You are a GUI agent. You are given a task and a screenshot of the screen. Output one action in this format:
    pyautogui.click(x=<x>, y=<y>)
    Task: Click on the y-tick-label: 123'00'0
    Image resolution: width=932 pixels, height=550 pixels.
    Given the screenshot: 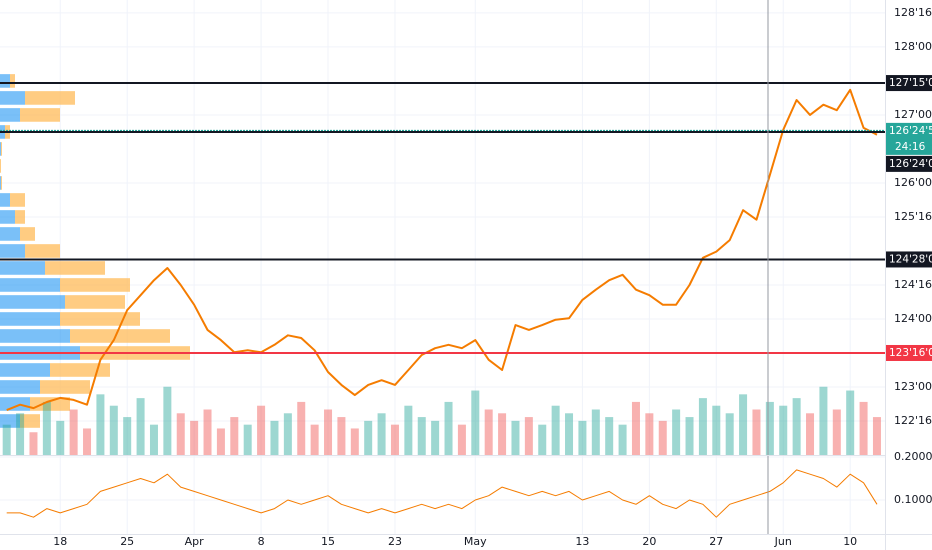 What is the action you would take?
    pyautogui.click(x=913, y=386)
    